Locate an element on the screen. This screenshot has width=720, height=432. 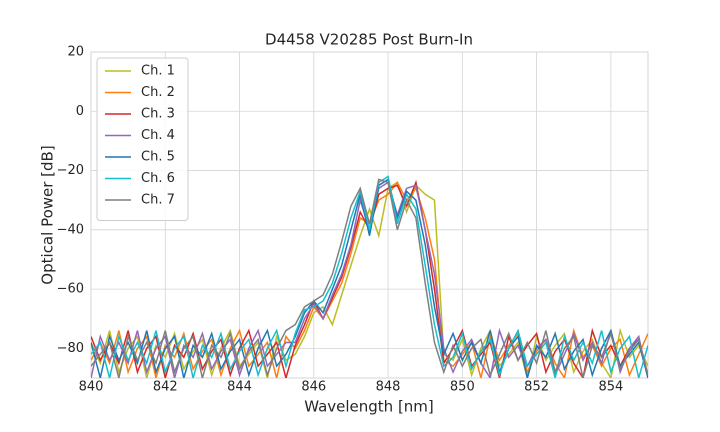
legend-label: Ch. 7 is located at coordinates (158, 200).